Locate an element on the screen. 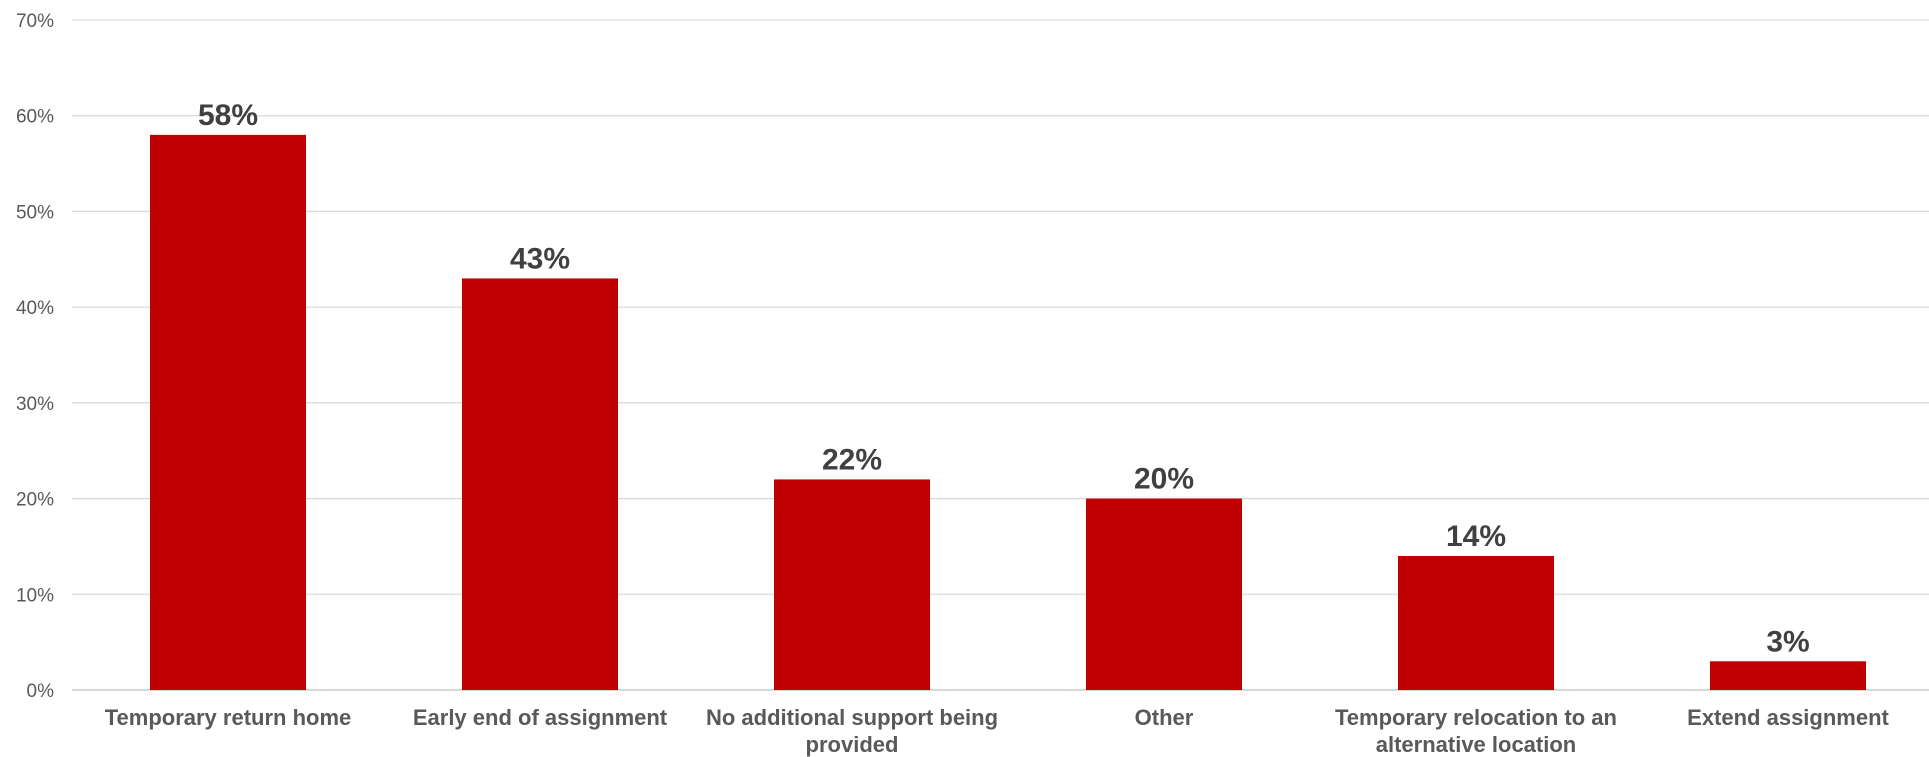 The height and width of the screenshot is (757, 1929). y-tick-label: 60% is located at coordinates (35, 117).